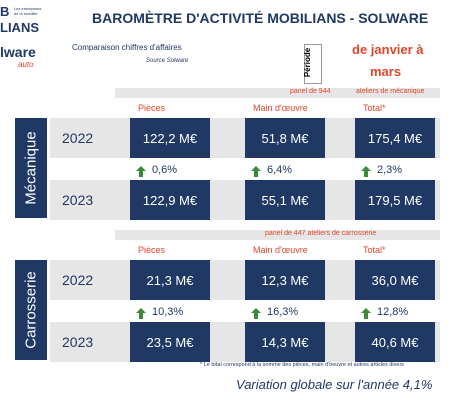 This screenshot has height=400, width=460. I want to click on source: Source Solware, so click(167, 61).